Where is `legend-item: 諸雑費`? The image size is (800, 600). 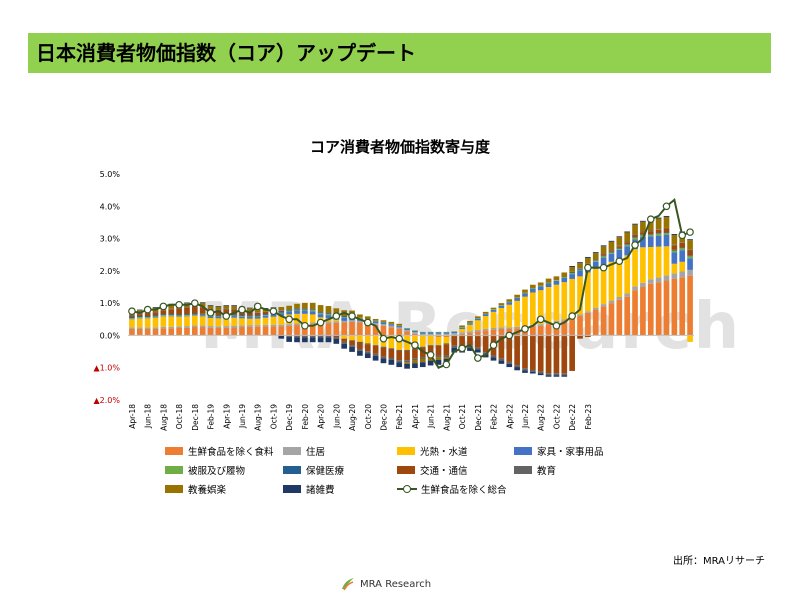 legend-item: 諸雑費 is located at coordinates (309, 489).